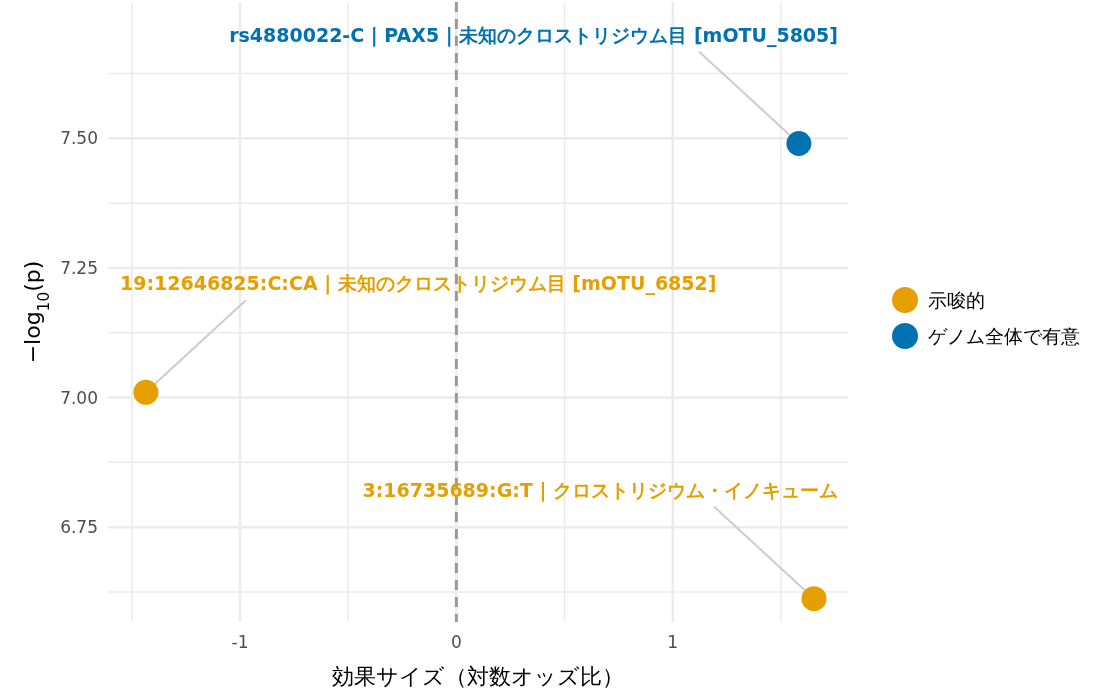  What do you see at coordinates (533, 35) in the screenshot?
I see `annotation: rs4880022-C | PAX5 | 未知のクロストリジウム目 [mOTU_5805]` at bounding box center [533, 35].